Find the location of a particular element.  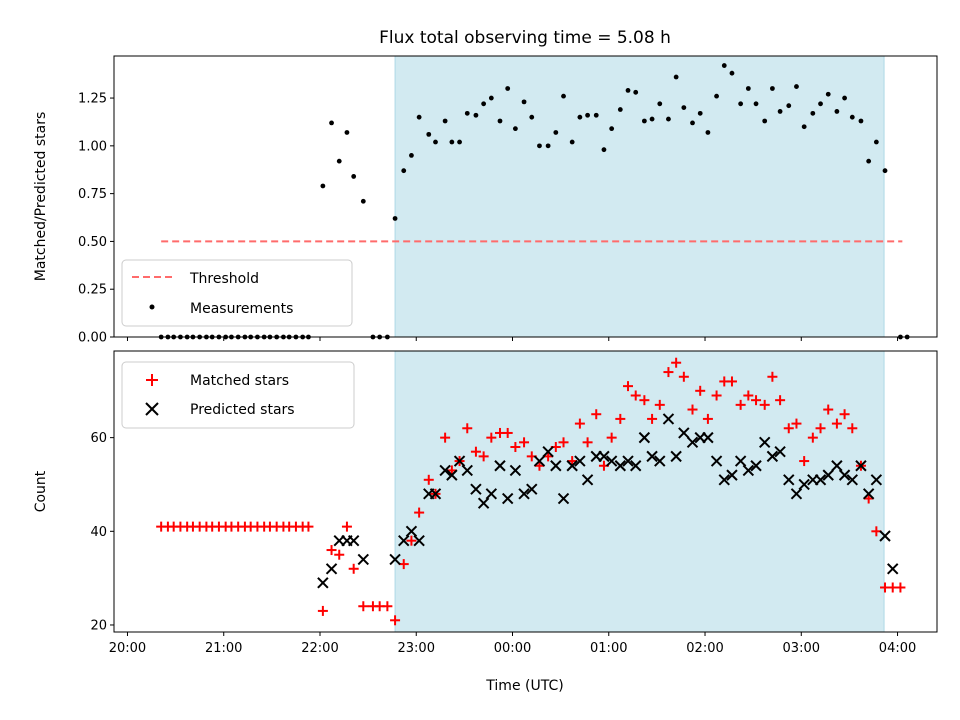

y-tick-label: 40 is located at coordinates (98, 532).